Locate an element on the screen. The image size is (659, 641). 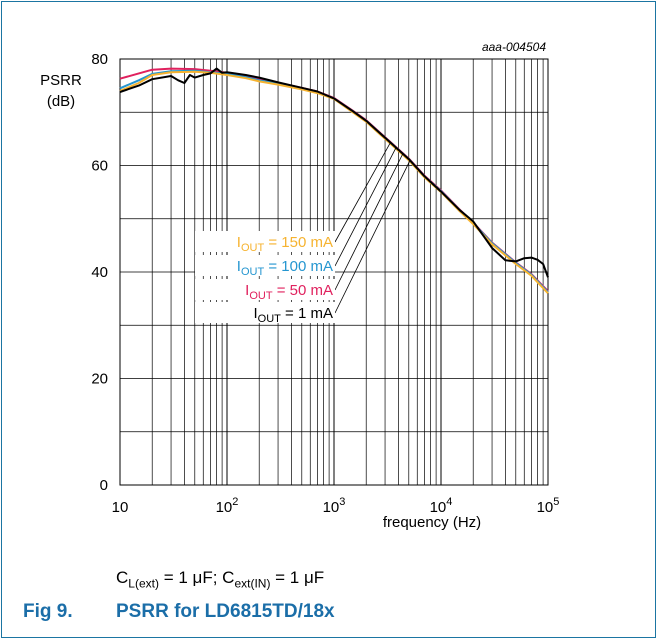
label-leader-lines is located at coordinates (372, 228).